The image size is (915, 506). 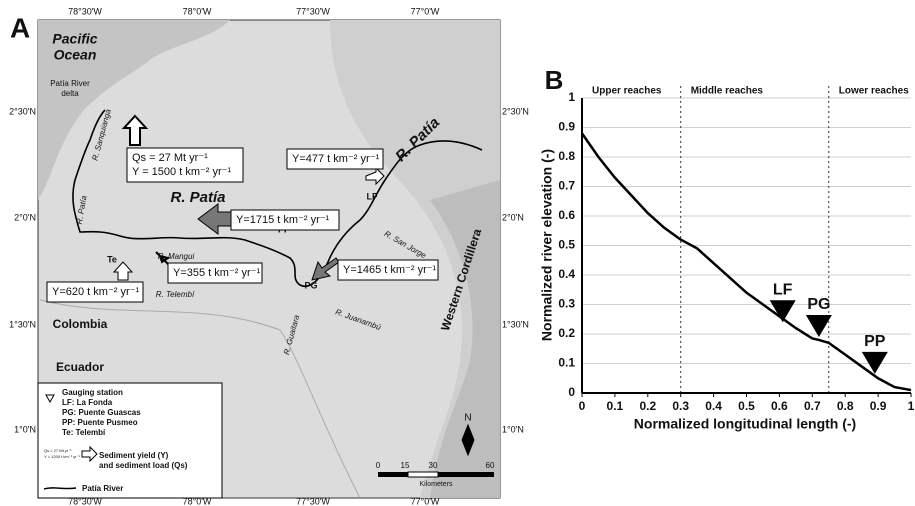 What do you see at coordinates (783, 289) in the screenshot?
I see `station-label: LF` at bounding box center [783, 289].